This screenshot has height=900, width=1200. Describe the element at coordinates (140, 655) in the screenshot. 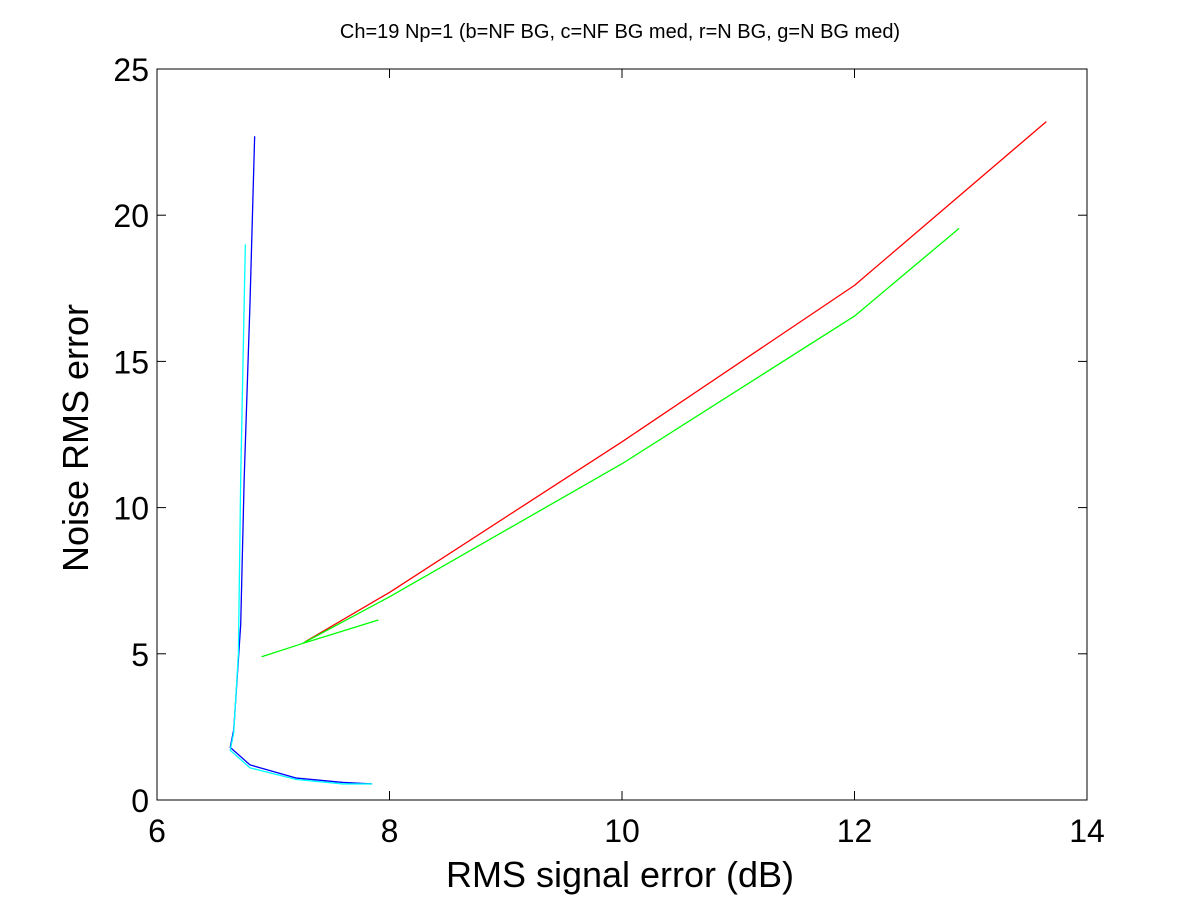

I see `y-tick-label: 5` at that location.